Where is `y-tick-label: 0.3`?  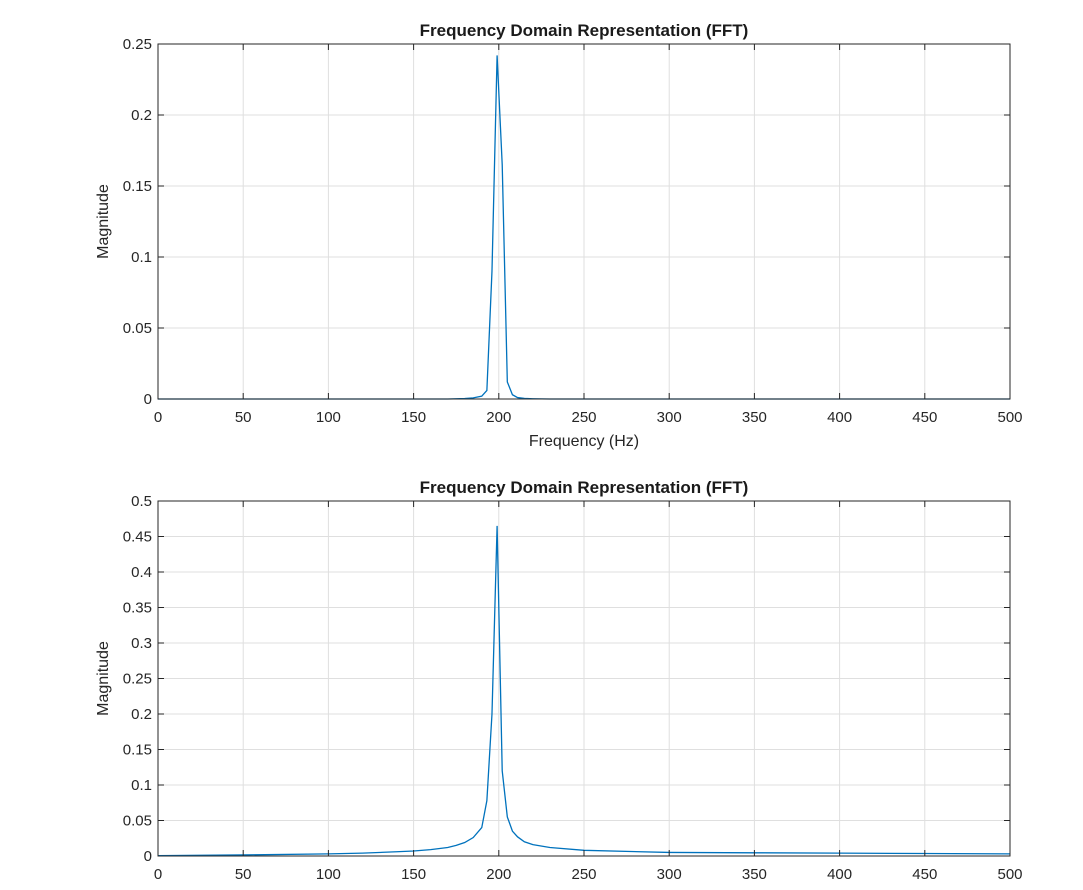 y-tick-label: 0.3 is located at coordinates (141, 643).